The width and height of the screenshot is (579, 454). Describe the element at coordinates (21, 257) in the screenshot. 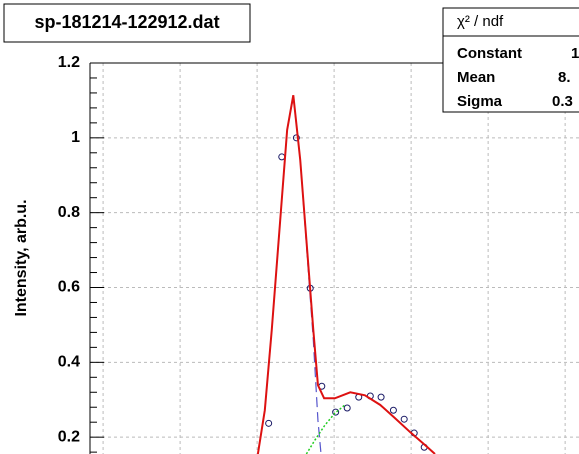

I see `y-axis-label: Intensity, arb.u.` at that location.